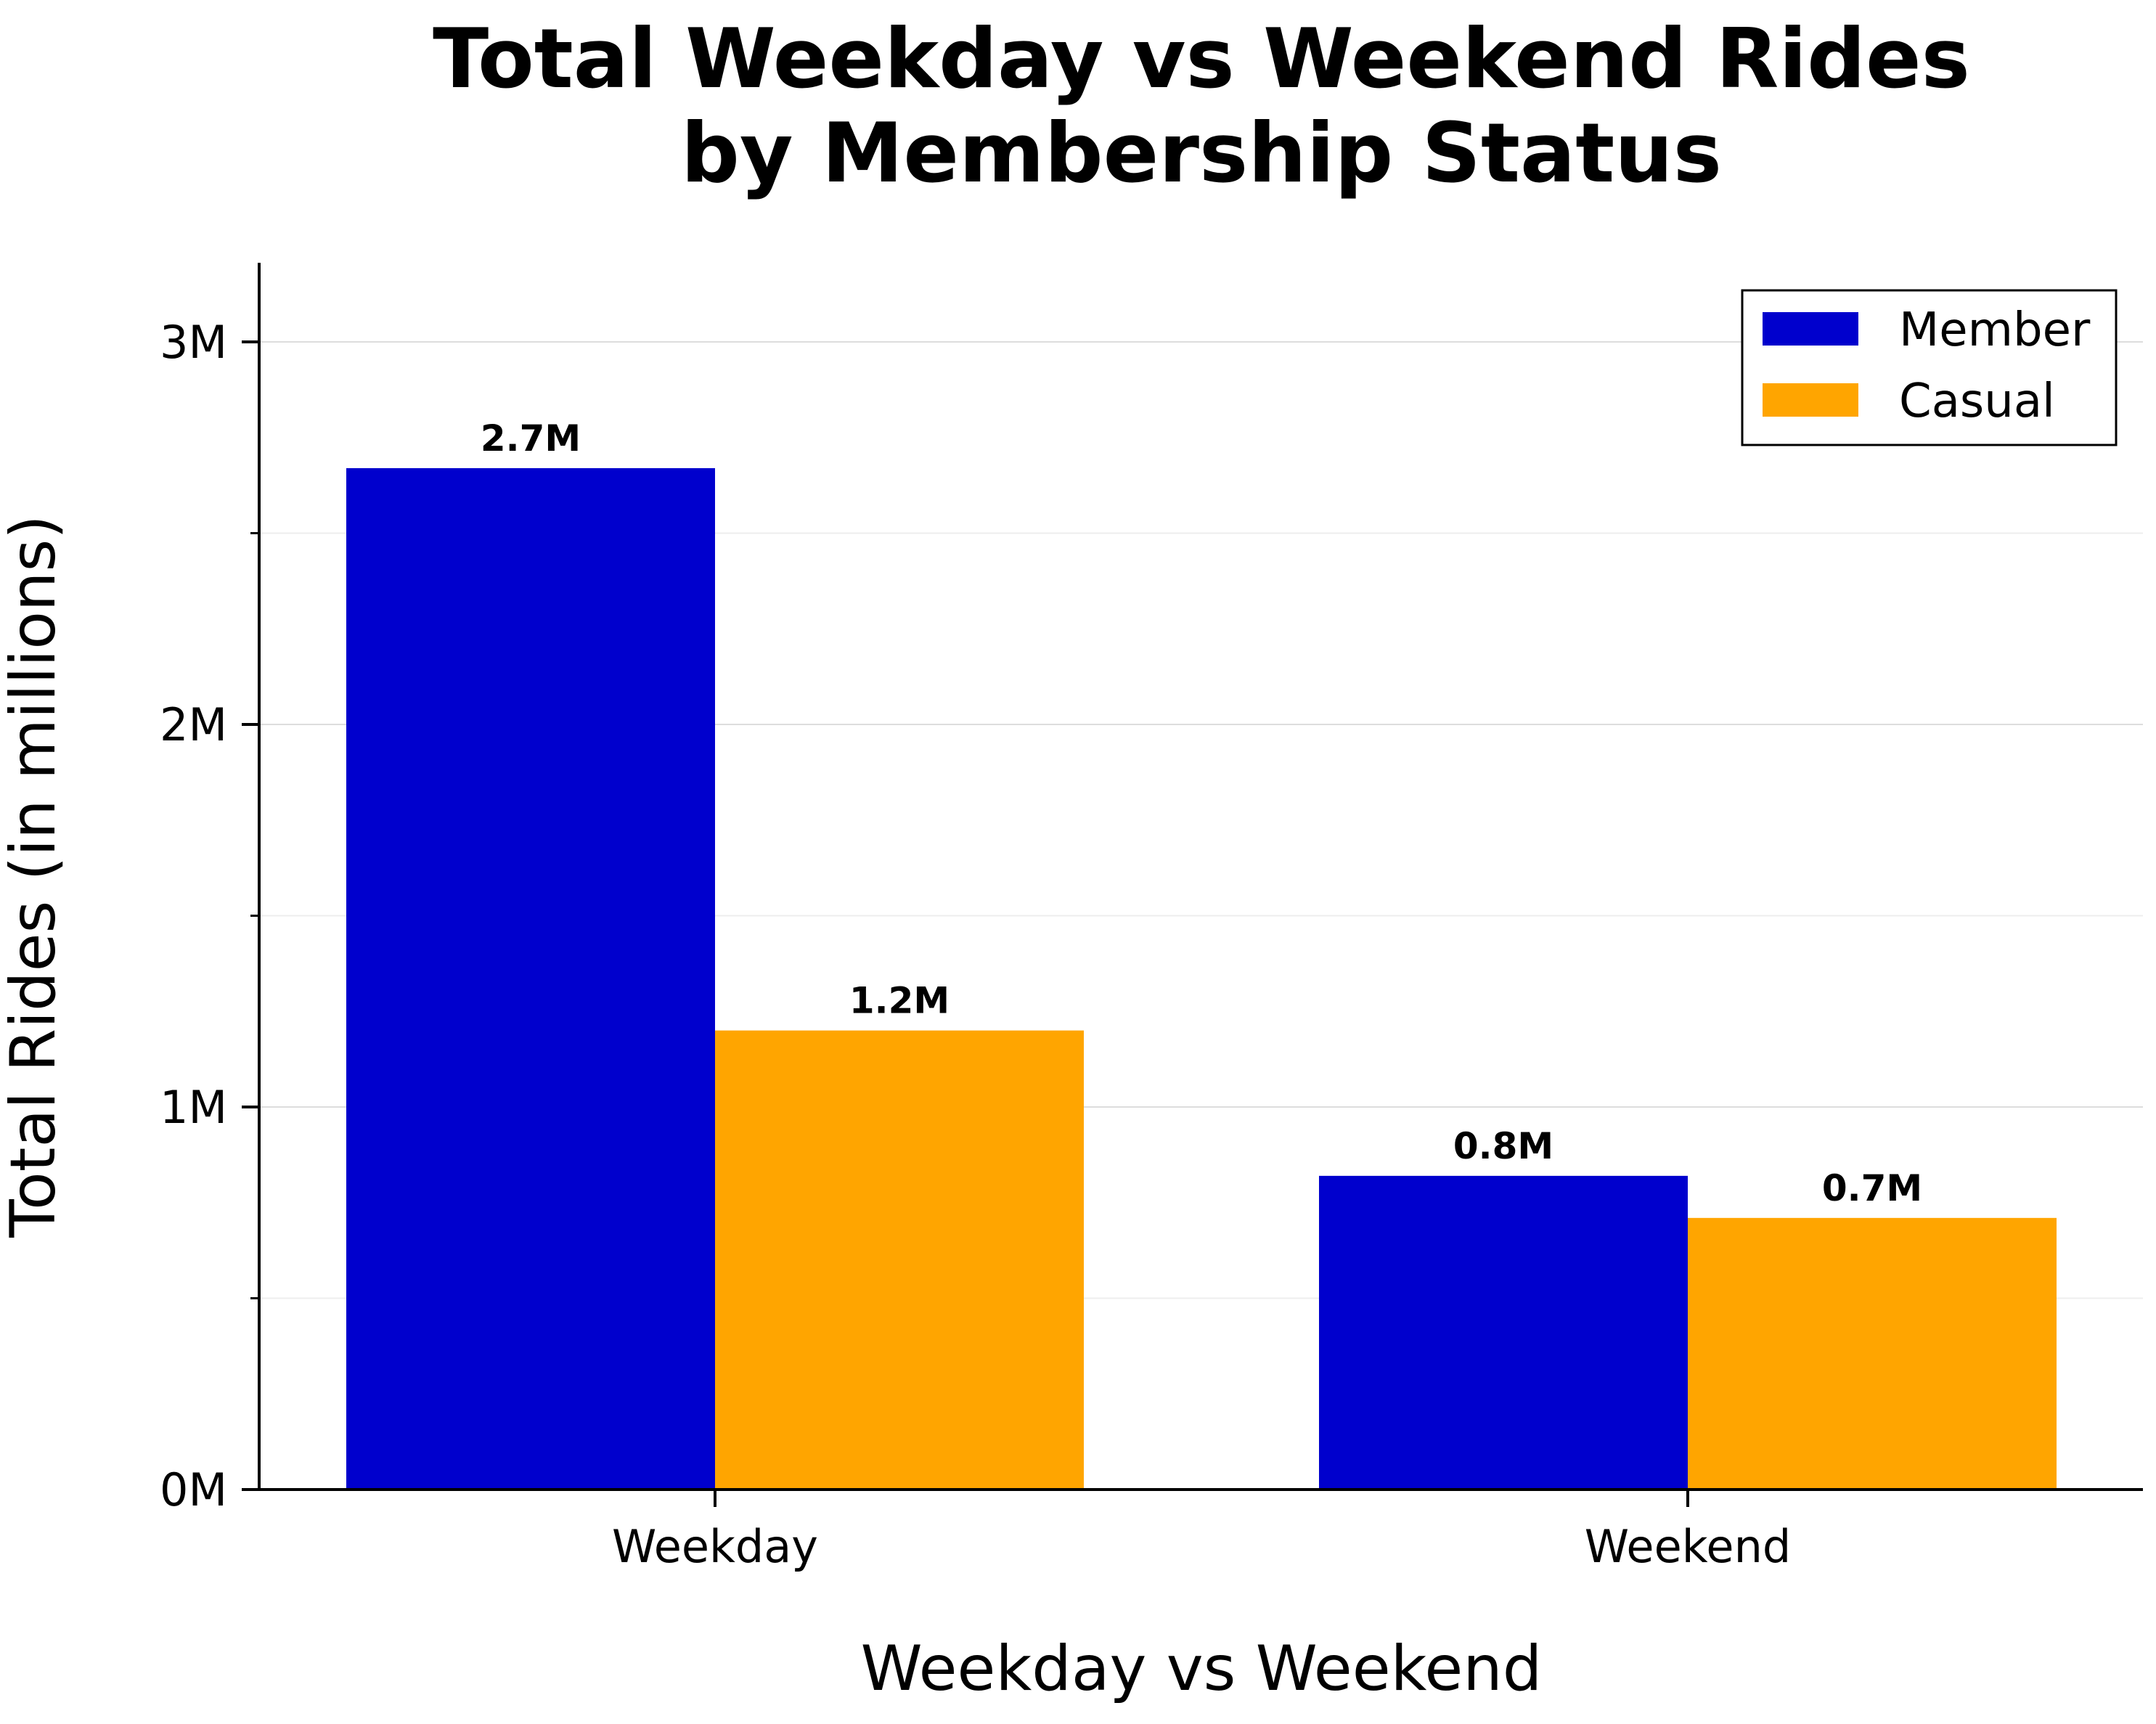  Describe the element at coordinates (1201, 1531) in the screenshot. I see `x-ticks: Weekday Weekend` at that location.